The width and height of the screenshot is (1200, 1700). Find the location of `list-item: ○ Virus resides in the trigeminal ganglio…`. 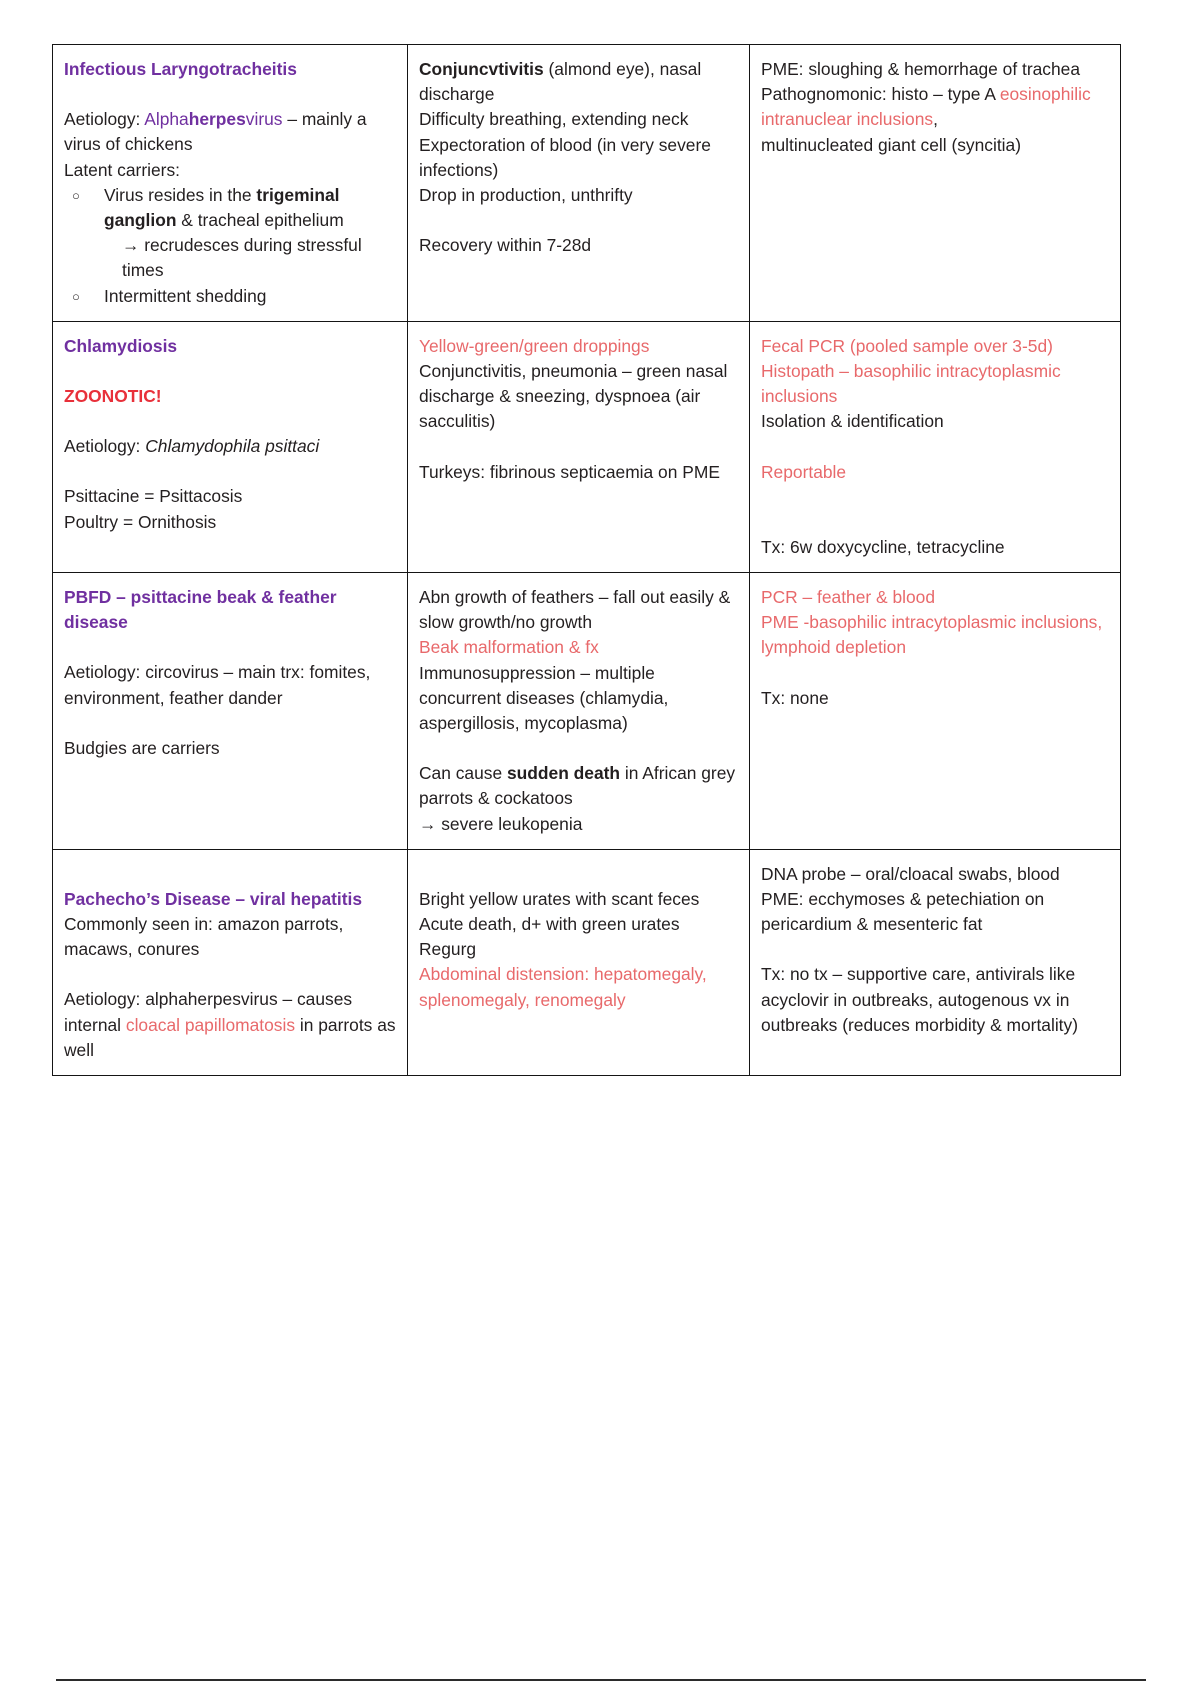

list-item: ○ Virus resides in the trigeminal ganglio… is located at coordinates (230, 208).